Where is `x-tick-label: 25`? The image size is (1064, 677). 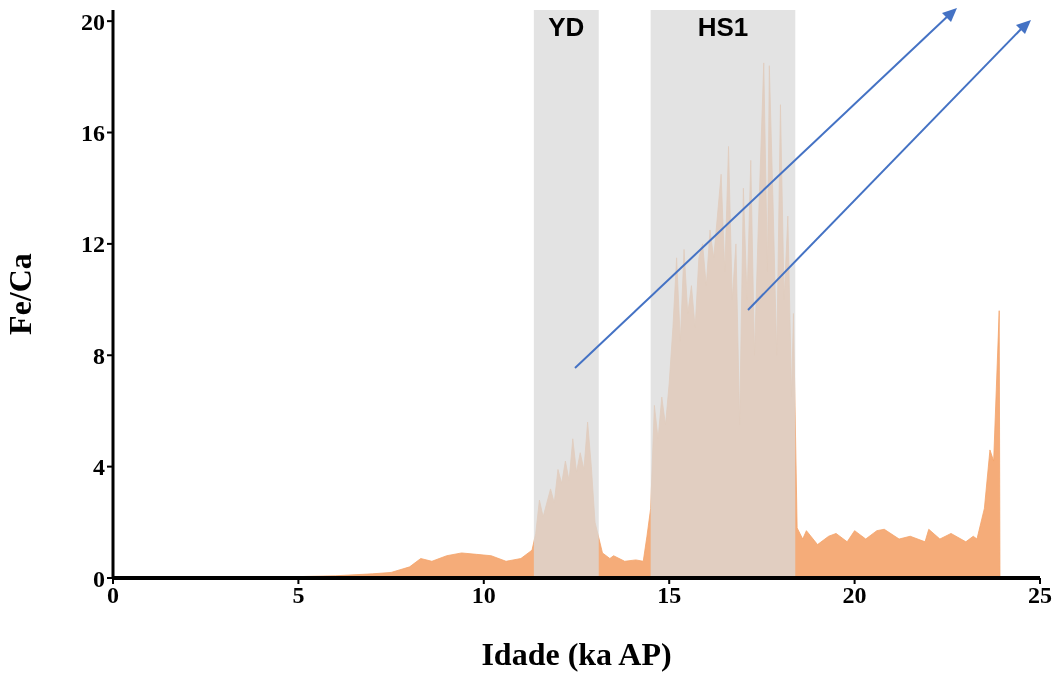 x-tick-label: 25 is located at coordinates (1040, 595).